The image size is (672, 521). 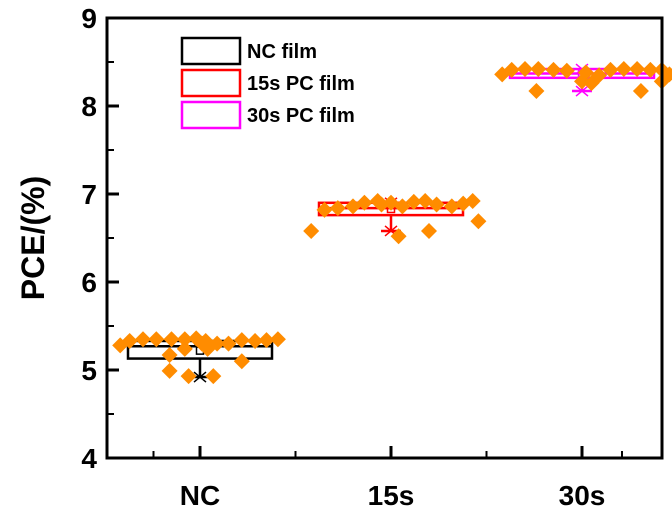 What do you see at coordinates (282, 52) in the screenshot?
I see `legend-label: NC film` at bounding box center [282, 52].